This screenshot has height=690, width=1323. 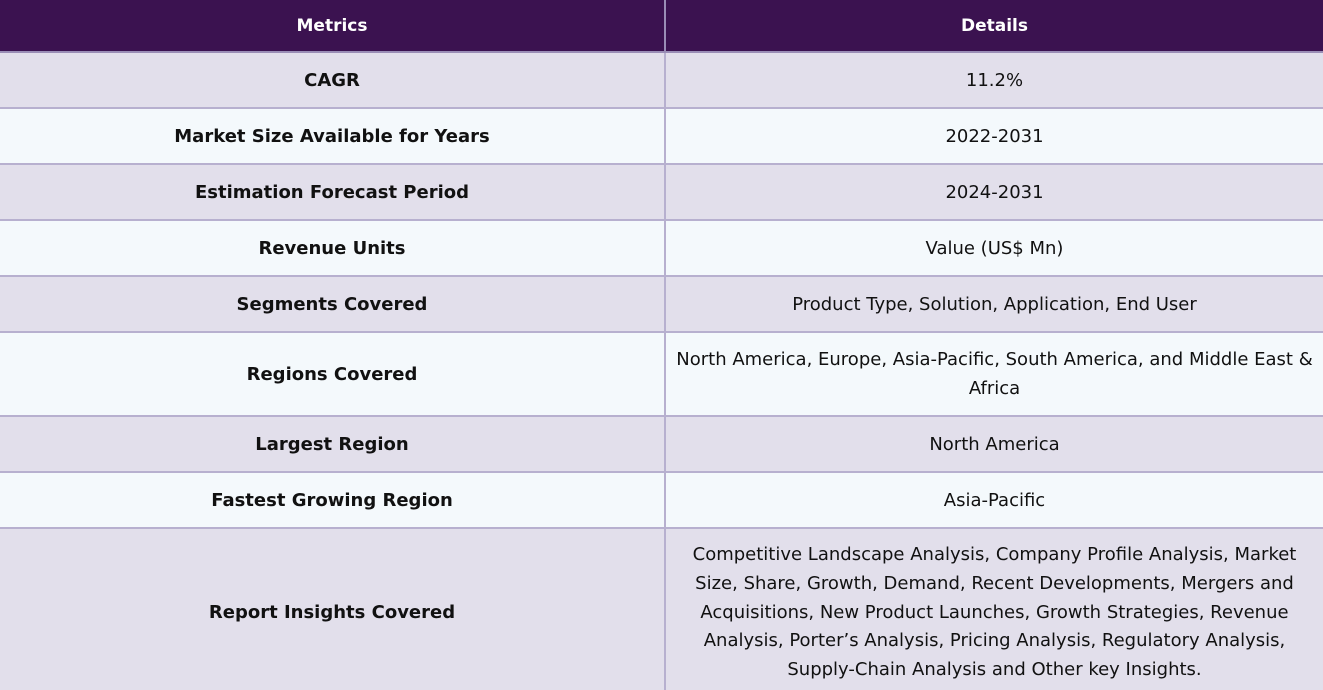 I want to click on detail-cell-cagr: 11.2%, so click(x=993, y=80).